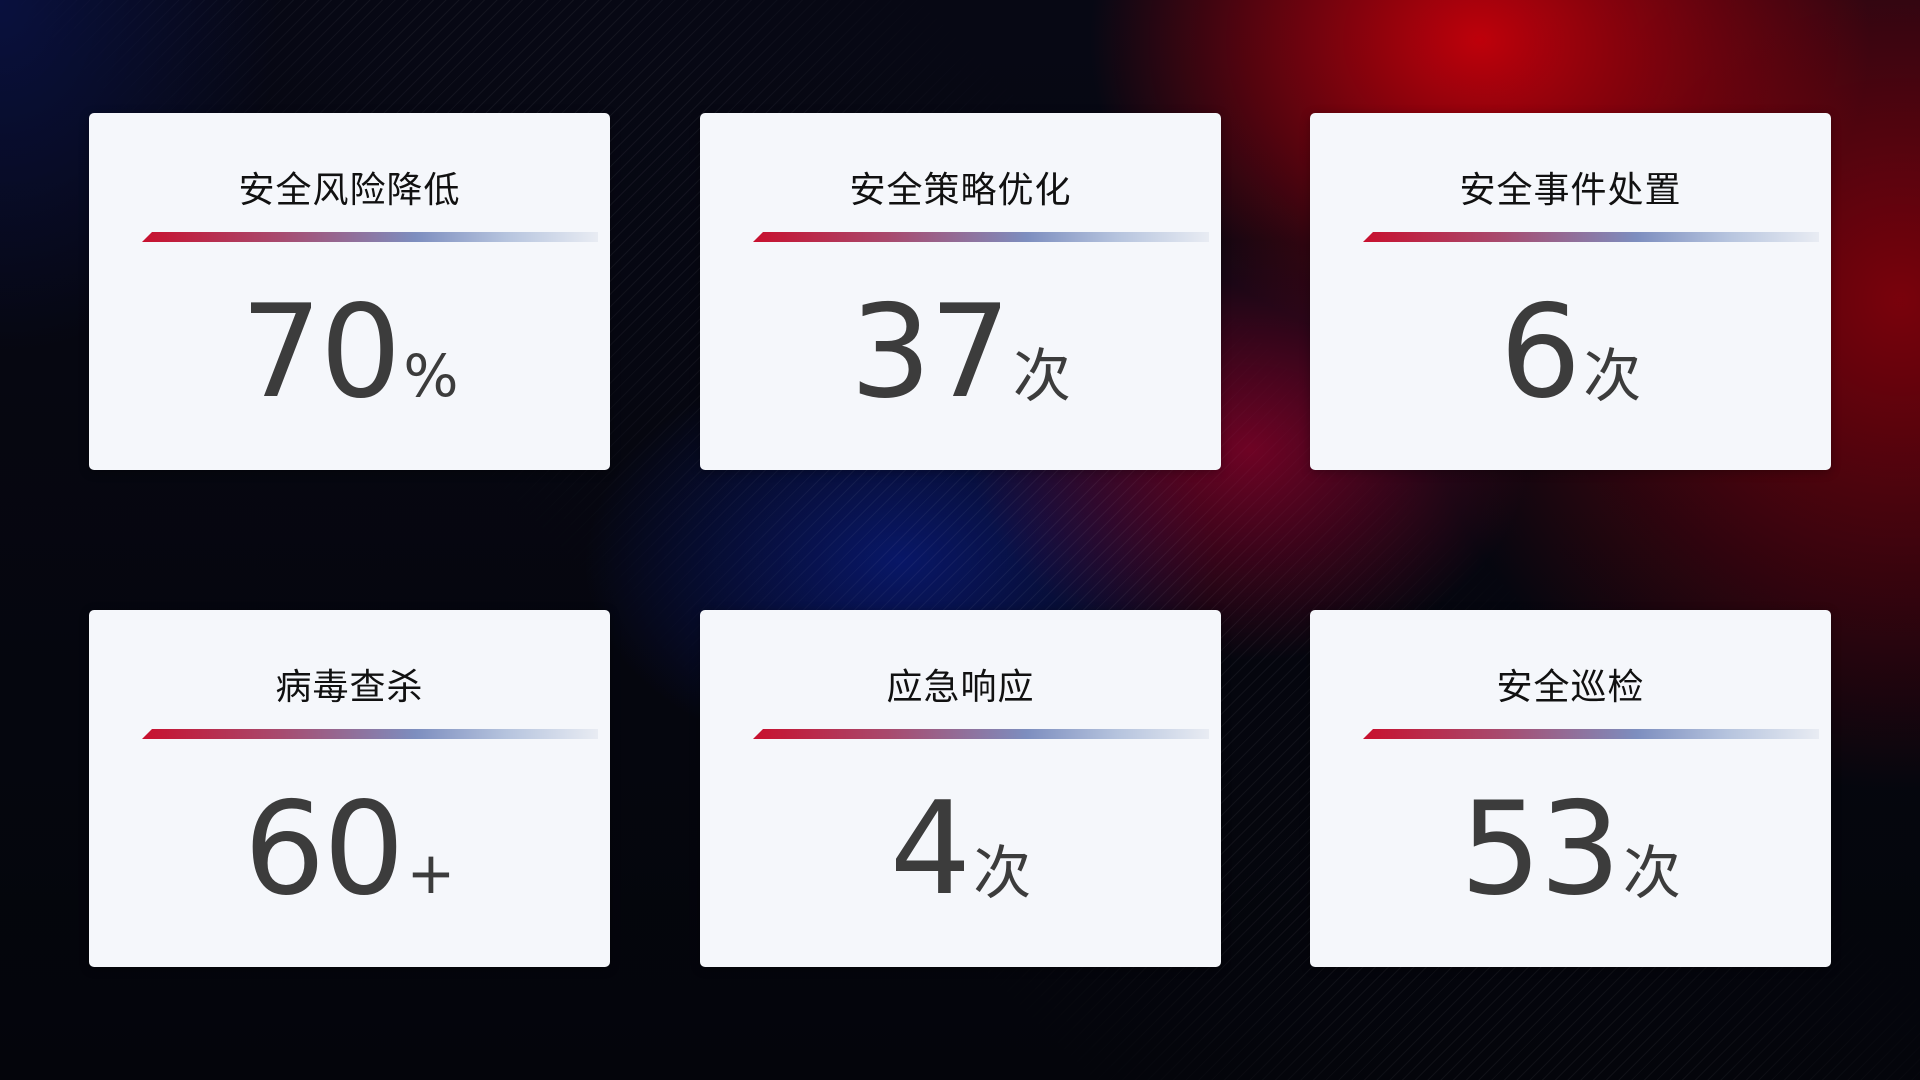  I want to click on card-value: 6次, so click(1570, 352).